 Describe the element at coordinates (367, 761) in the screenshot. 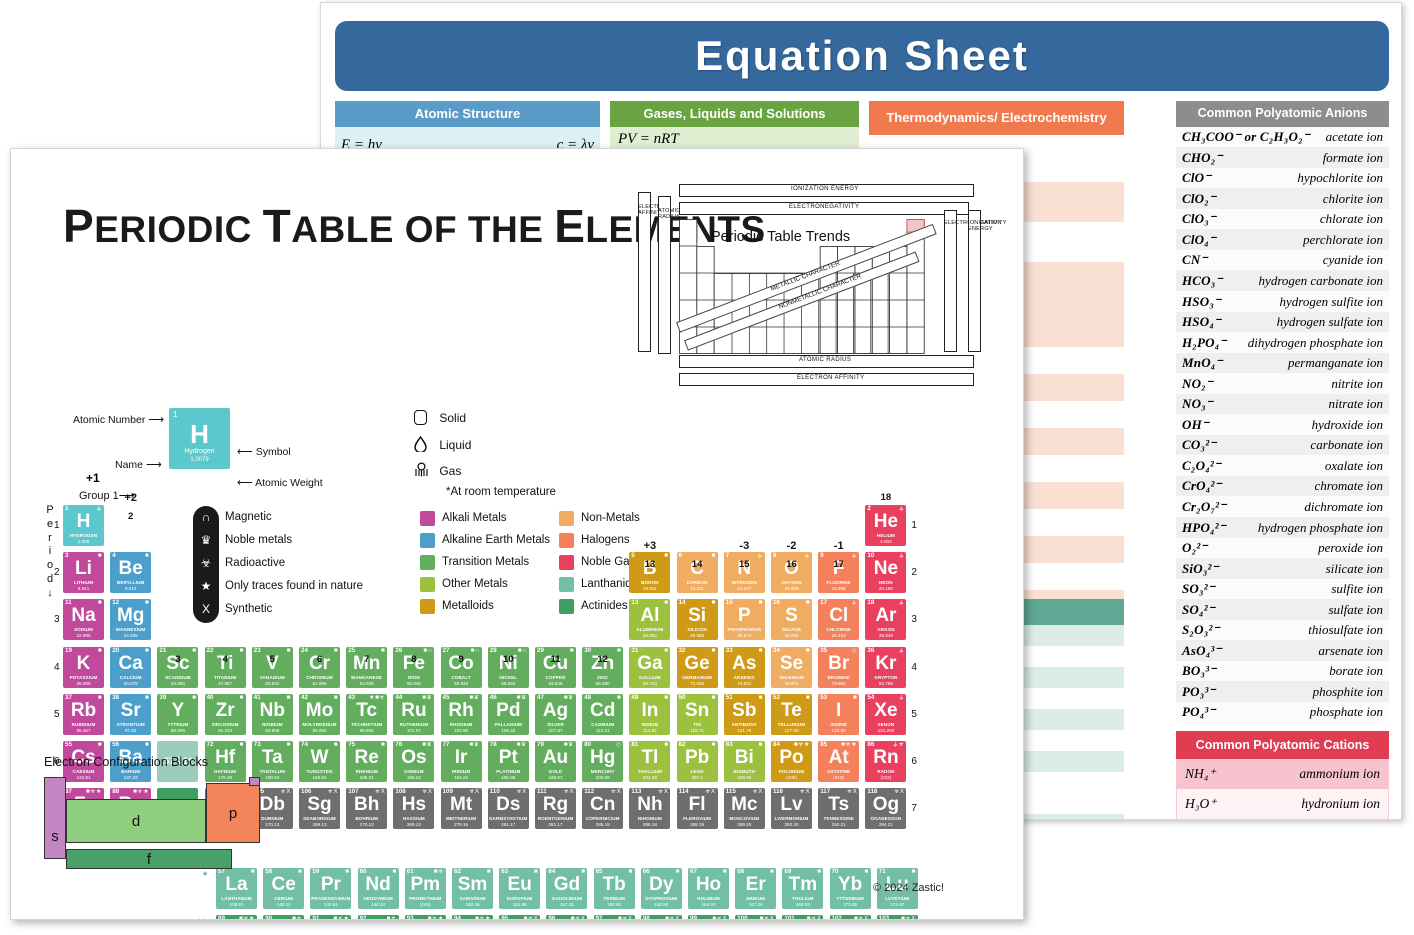

I see `element-cell-re: 75 ■ Re RHENIUM 186.21` at that location.